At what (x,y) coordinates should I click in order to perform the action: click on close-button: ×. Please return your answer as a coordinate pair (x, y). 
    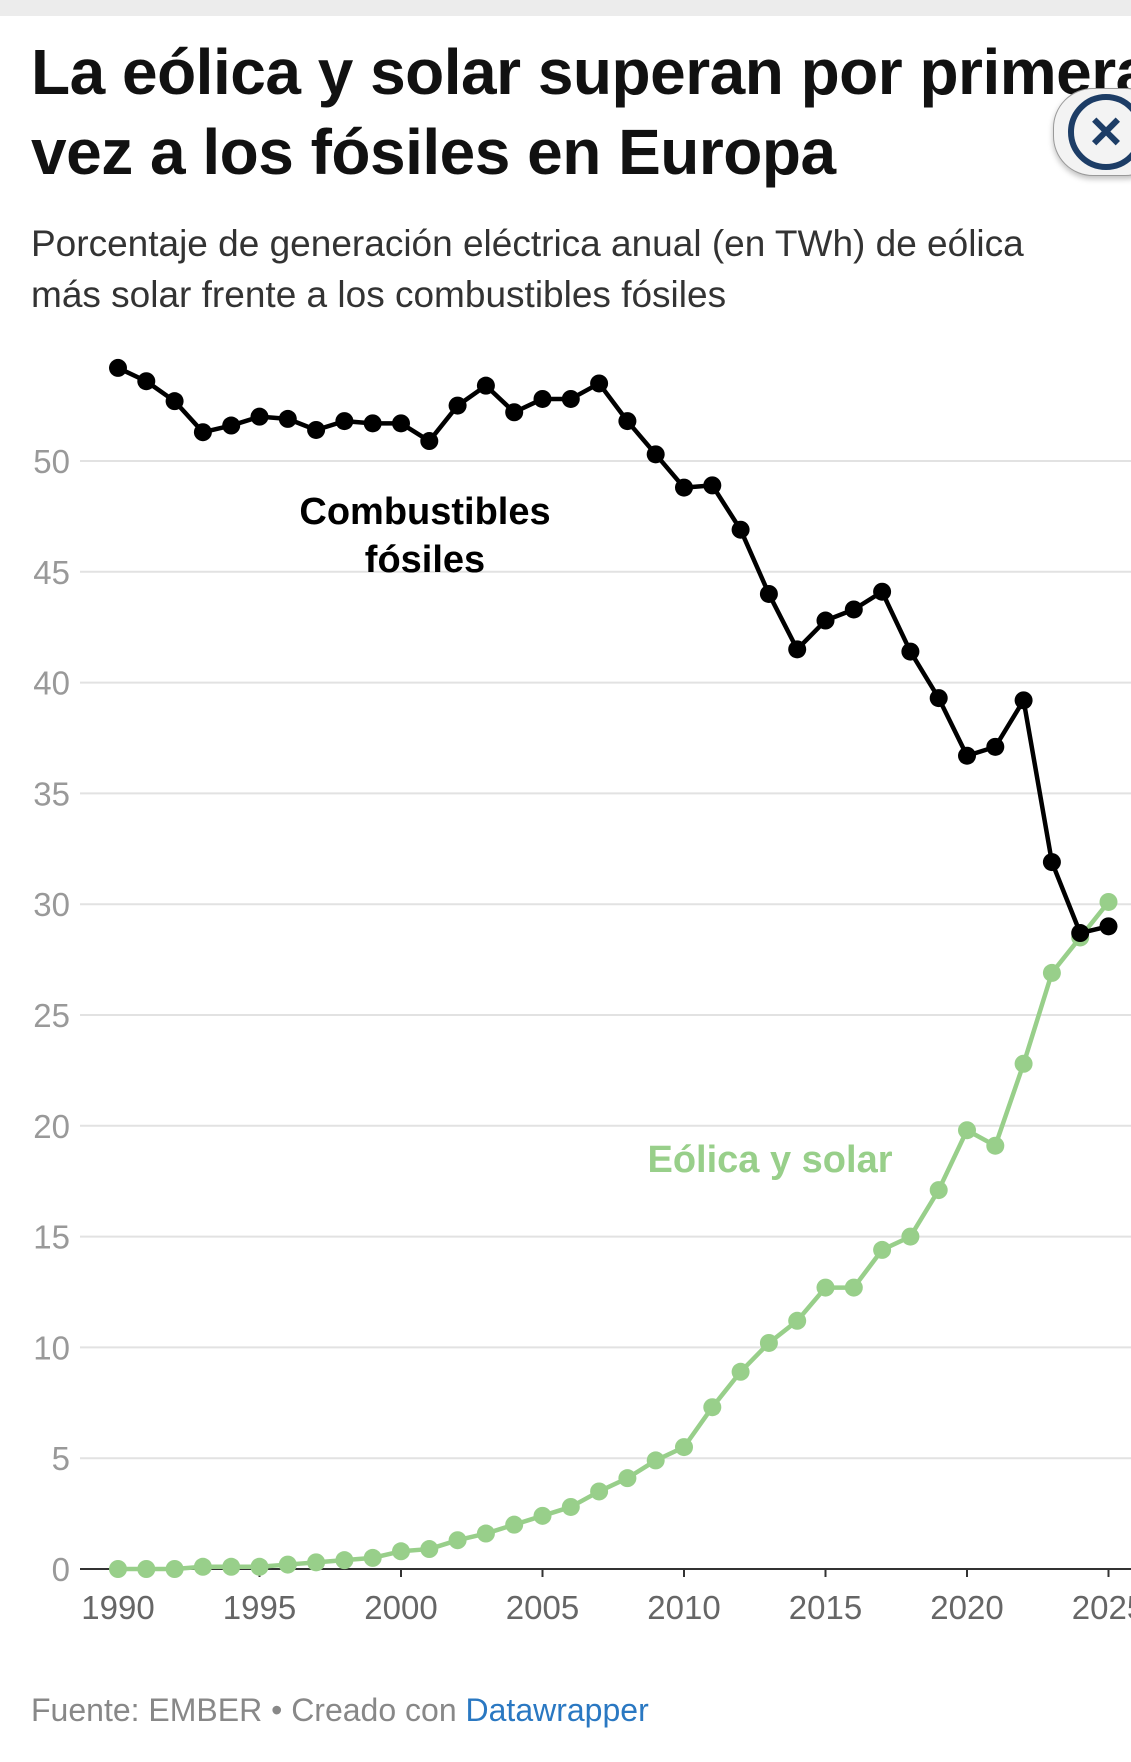
    Looking at the image, I should click on (1092, 132).